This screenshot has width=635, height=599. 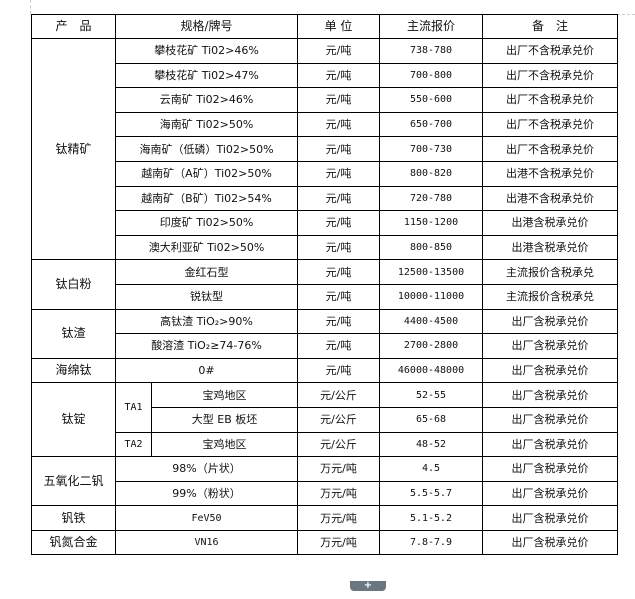 What do you see at coordinates (431, 493) in the screenshot?
I see `price-cell: 5.5-5.7` at bounding box center [431, 493].